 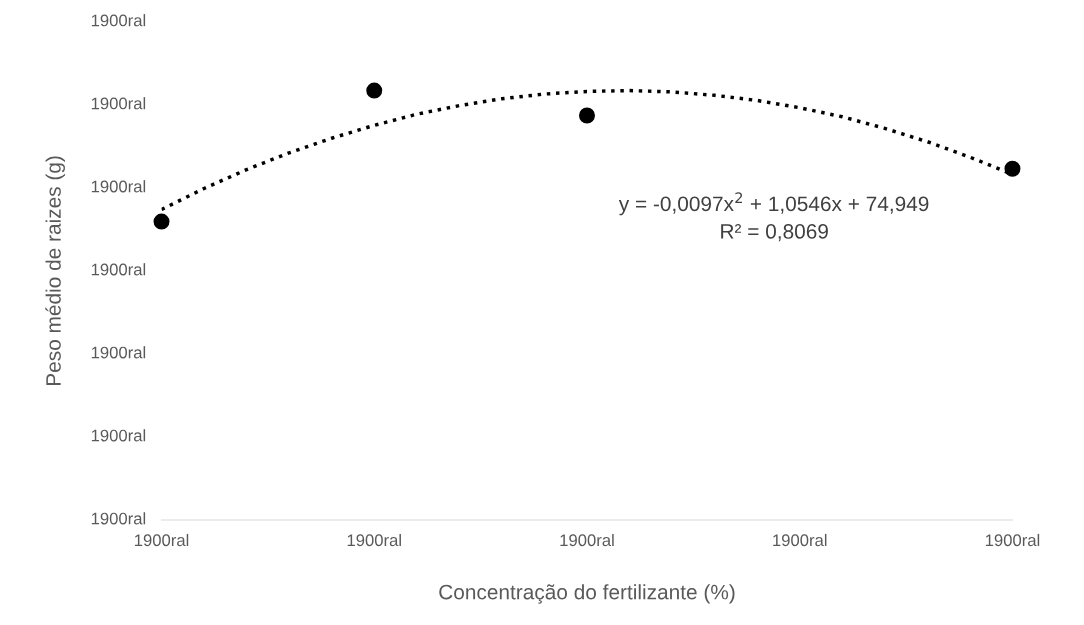 What do you see at coordinates (774, 233) in the screenshot?
I see `annotation: R² = 0,8069` at bounding box center [774, 233].